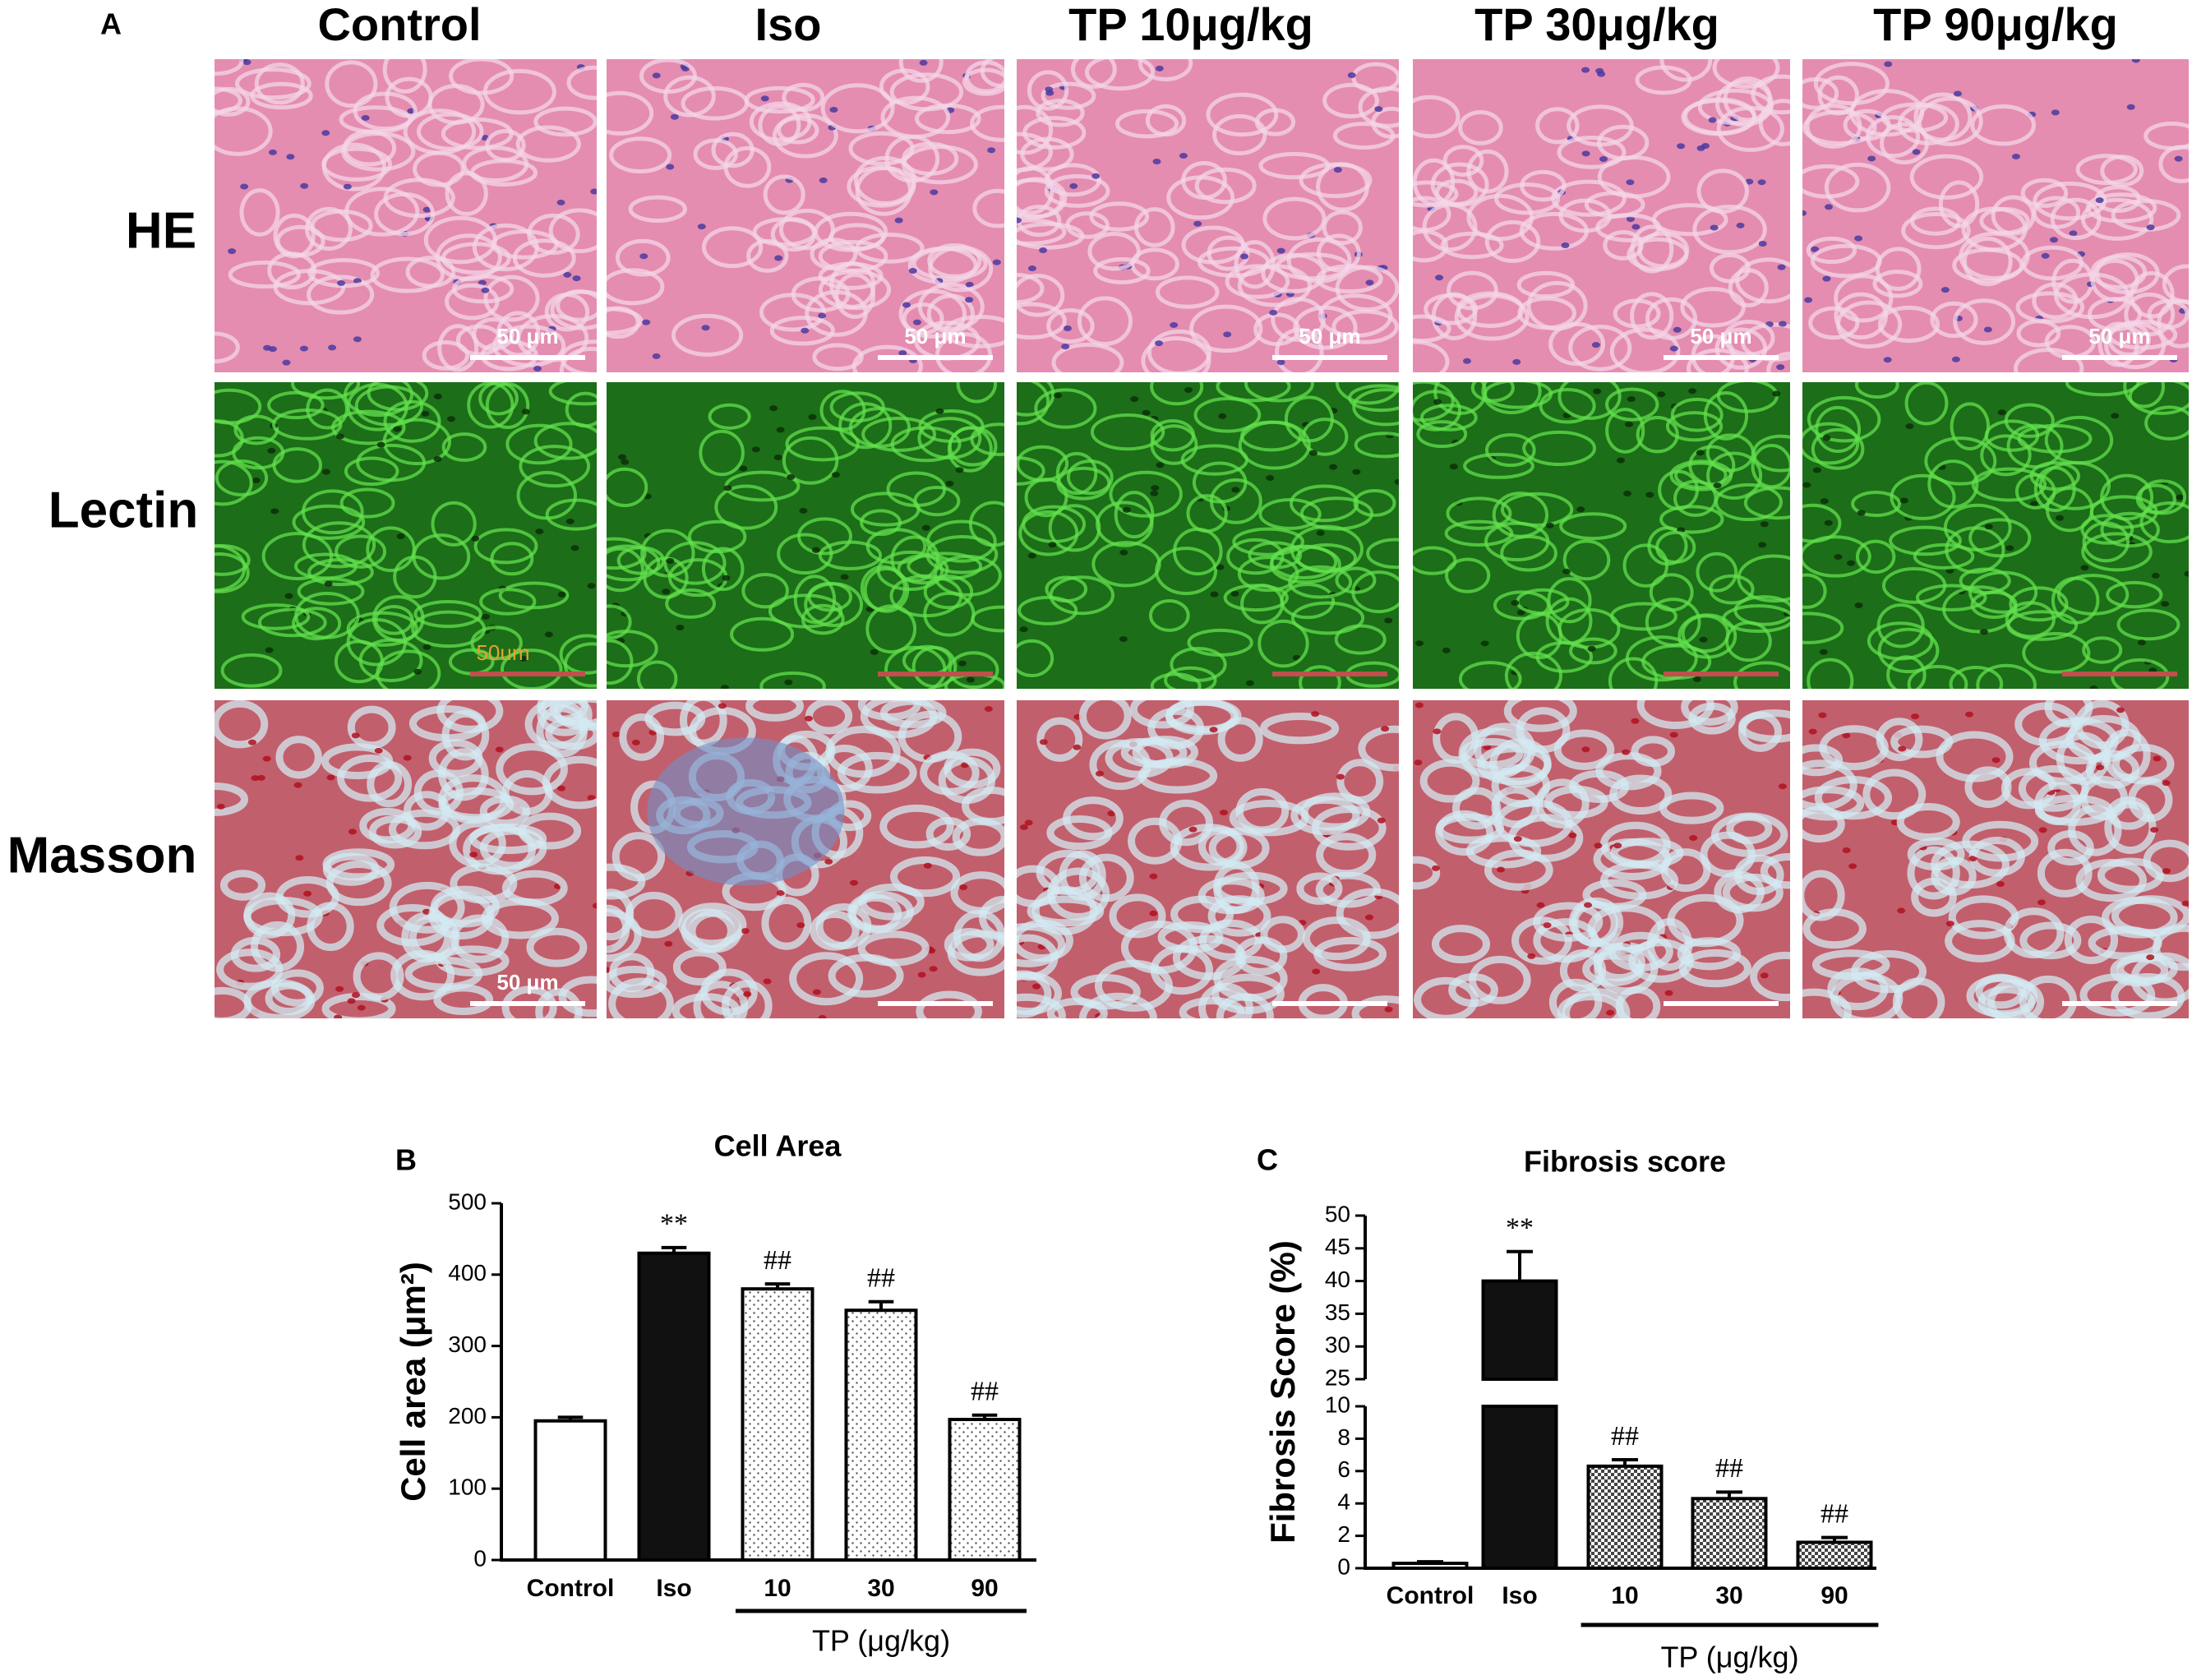 This screenshot has height=1680, width=2192. What do you see at coordinates (1720, 336) in the screenshot?
I see `scale-label: 50 μm` at bounding box center [1720, 336].